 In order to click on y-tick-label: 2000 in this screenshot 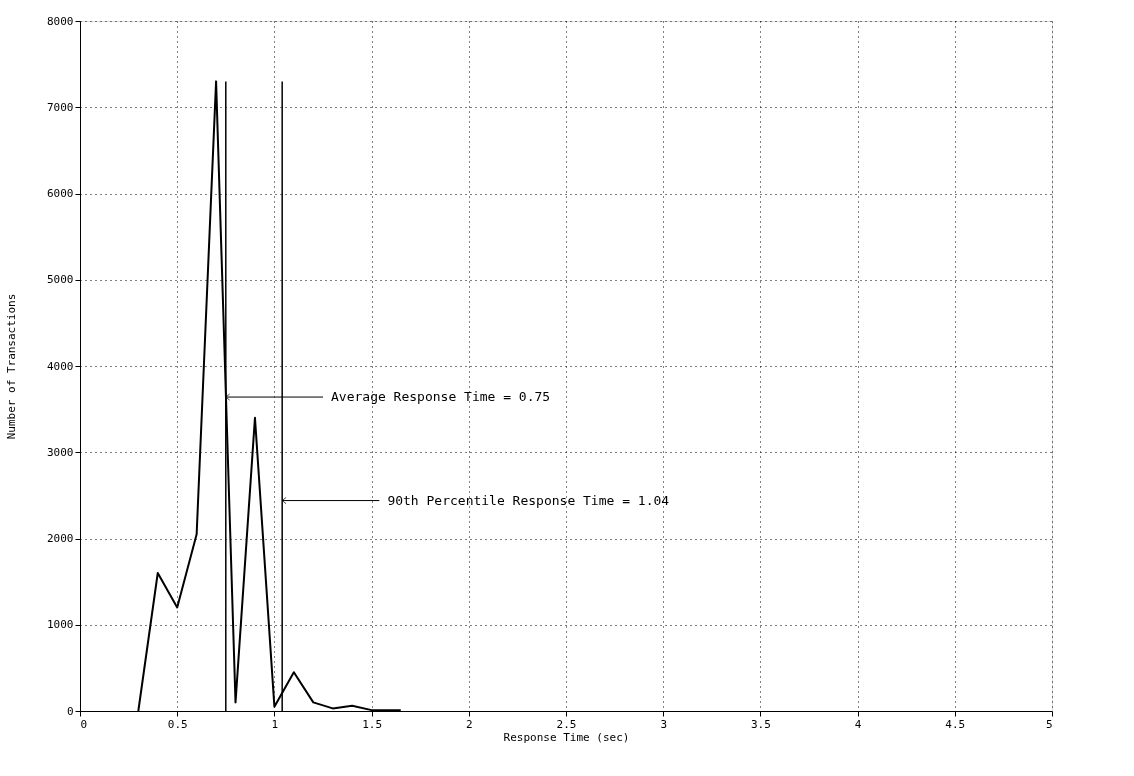, I will do `click(60, 538)`.